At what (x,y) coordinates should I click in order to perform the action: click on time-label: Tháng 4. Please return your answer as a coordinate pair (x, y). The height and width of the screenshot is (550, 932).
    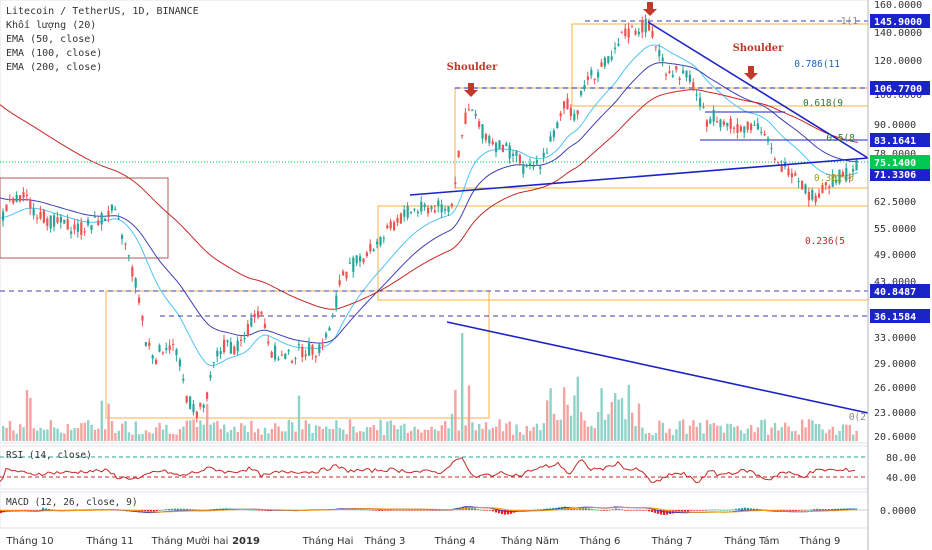
    Looking at the image, I should click on (455, 541).